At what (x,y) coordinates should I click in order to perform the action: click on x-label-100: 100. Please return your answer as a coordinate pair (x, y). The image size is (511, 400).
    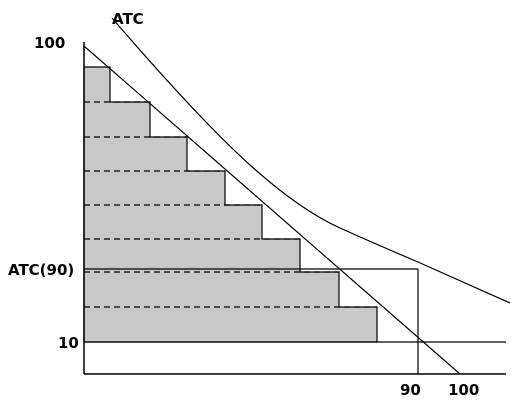
    Looking at the image, I should click on (463, 390).